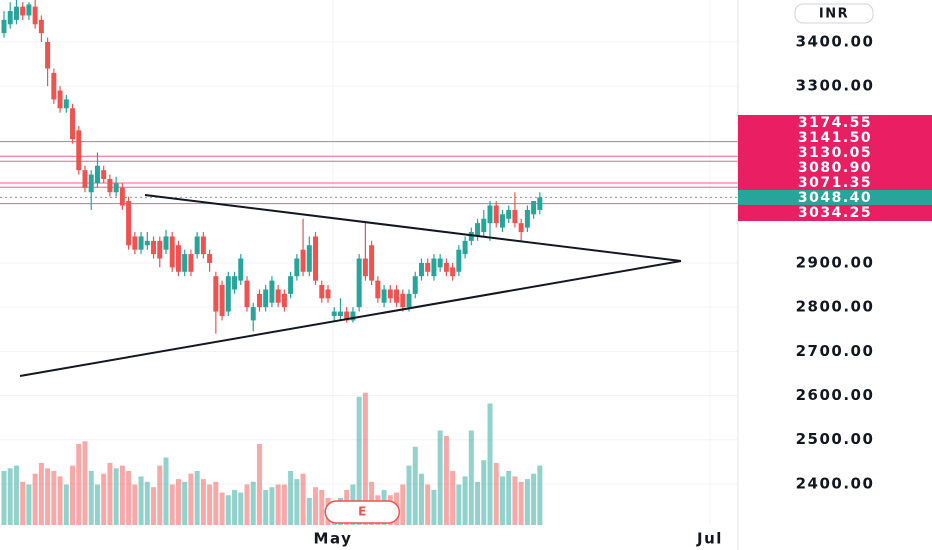  I want to click on currency: INR, so click(834, 14).